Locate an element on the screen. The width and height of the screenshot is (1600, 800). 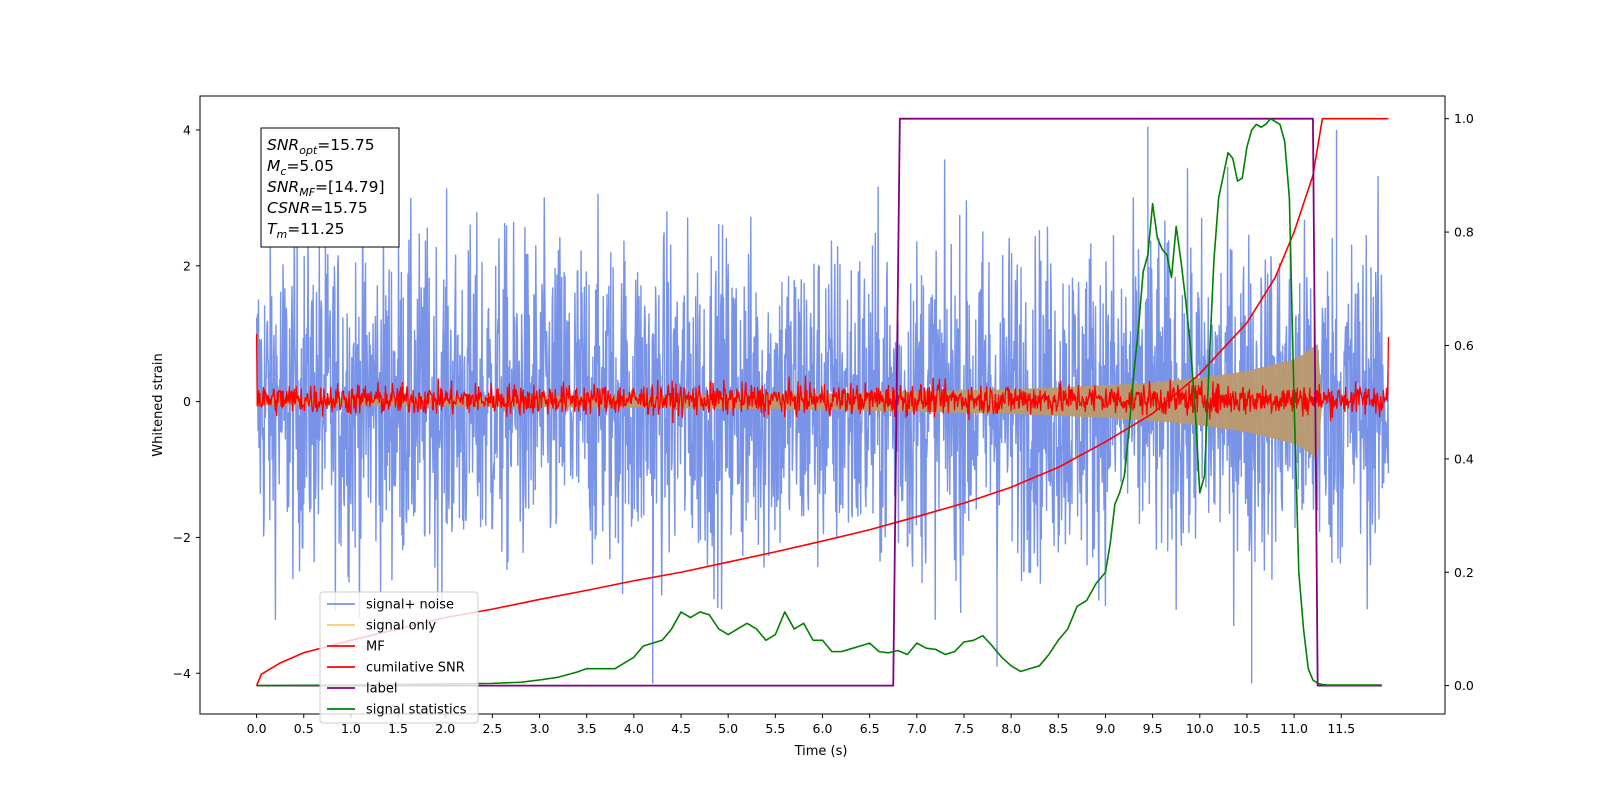
annotation-subscript: opt is located at coordinates (308, 150).